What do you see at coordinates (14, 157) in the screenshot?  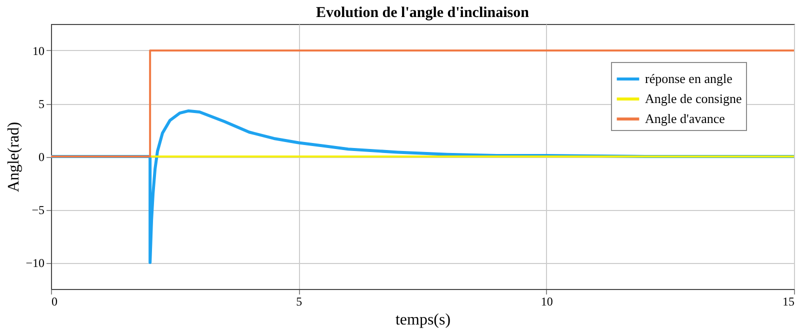 I see `y-axis-title: Angle(rad)` at bounding box center [14, 157].